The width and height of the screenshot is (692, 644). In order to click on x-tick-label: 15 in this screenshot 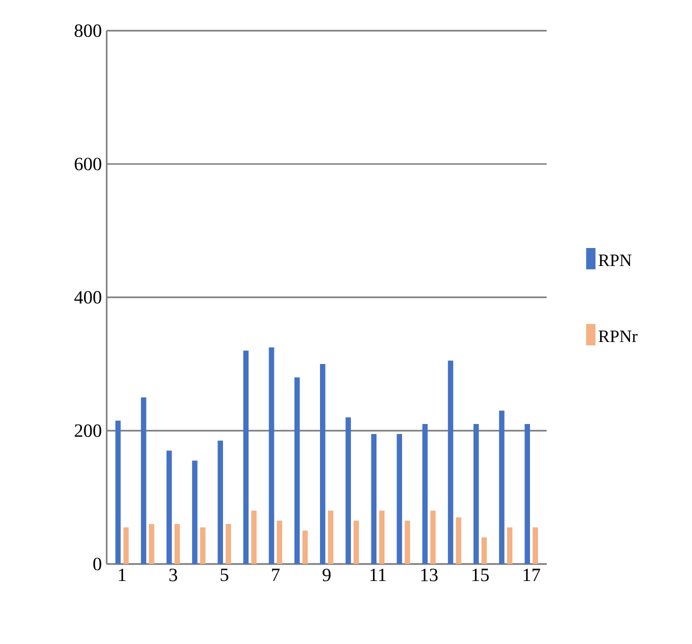, I will do `click(480, 575)`.